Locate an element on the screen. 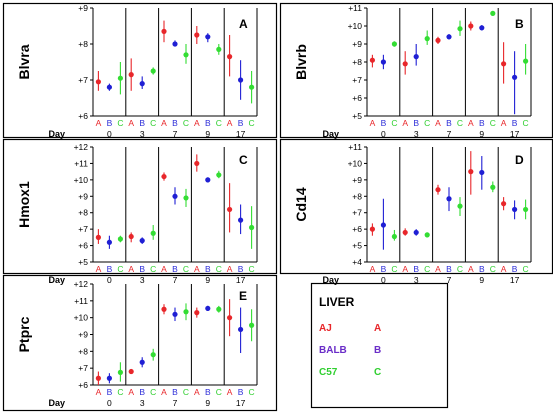 The width and height of the screenshot is (553, 413). y-tick-label: +4 is located at coordinates (357, 262).